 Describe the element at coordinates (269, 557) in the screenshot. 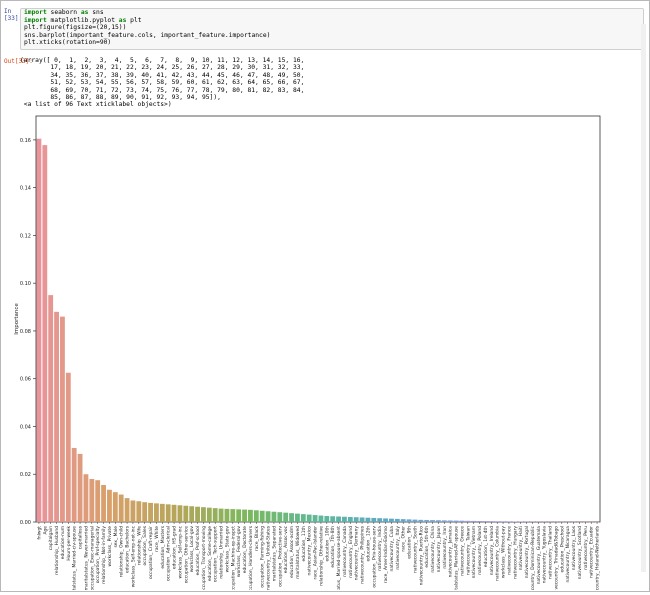

I see `x-tick-label: nativecountry_ United-States` at that location.